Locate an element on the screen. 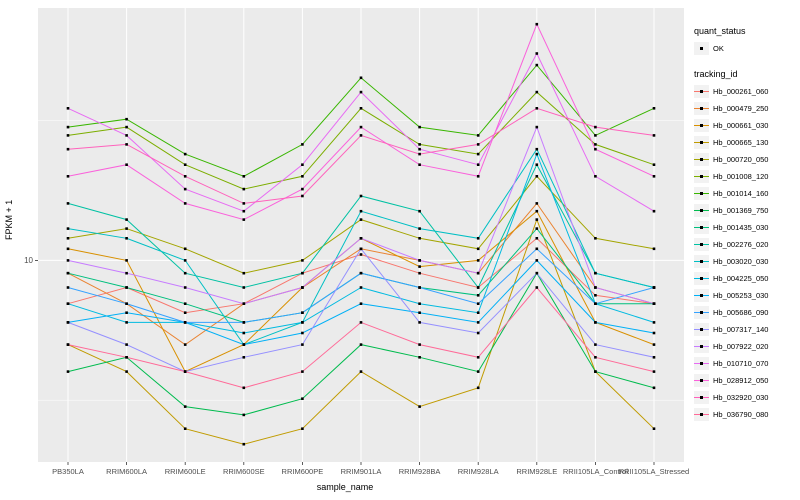  legend-item-Hb_005253_030: Hb_005253_030 is located at coordinates (747, 295).